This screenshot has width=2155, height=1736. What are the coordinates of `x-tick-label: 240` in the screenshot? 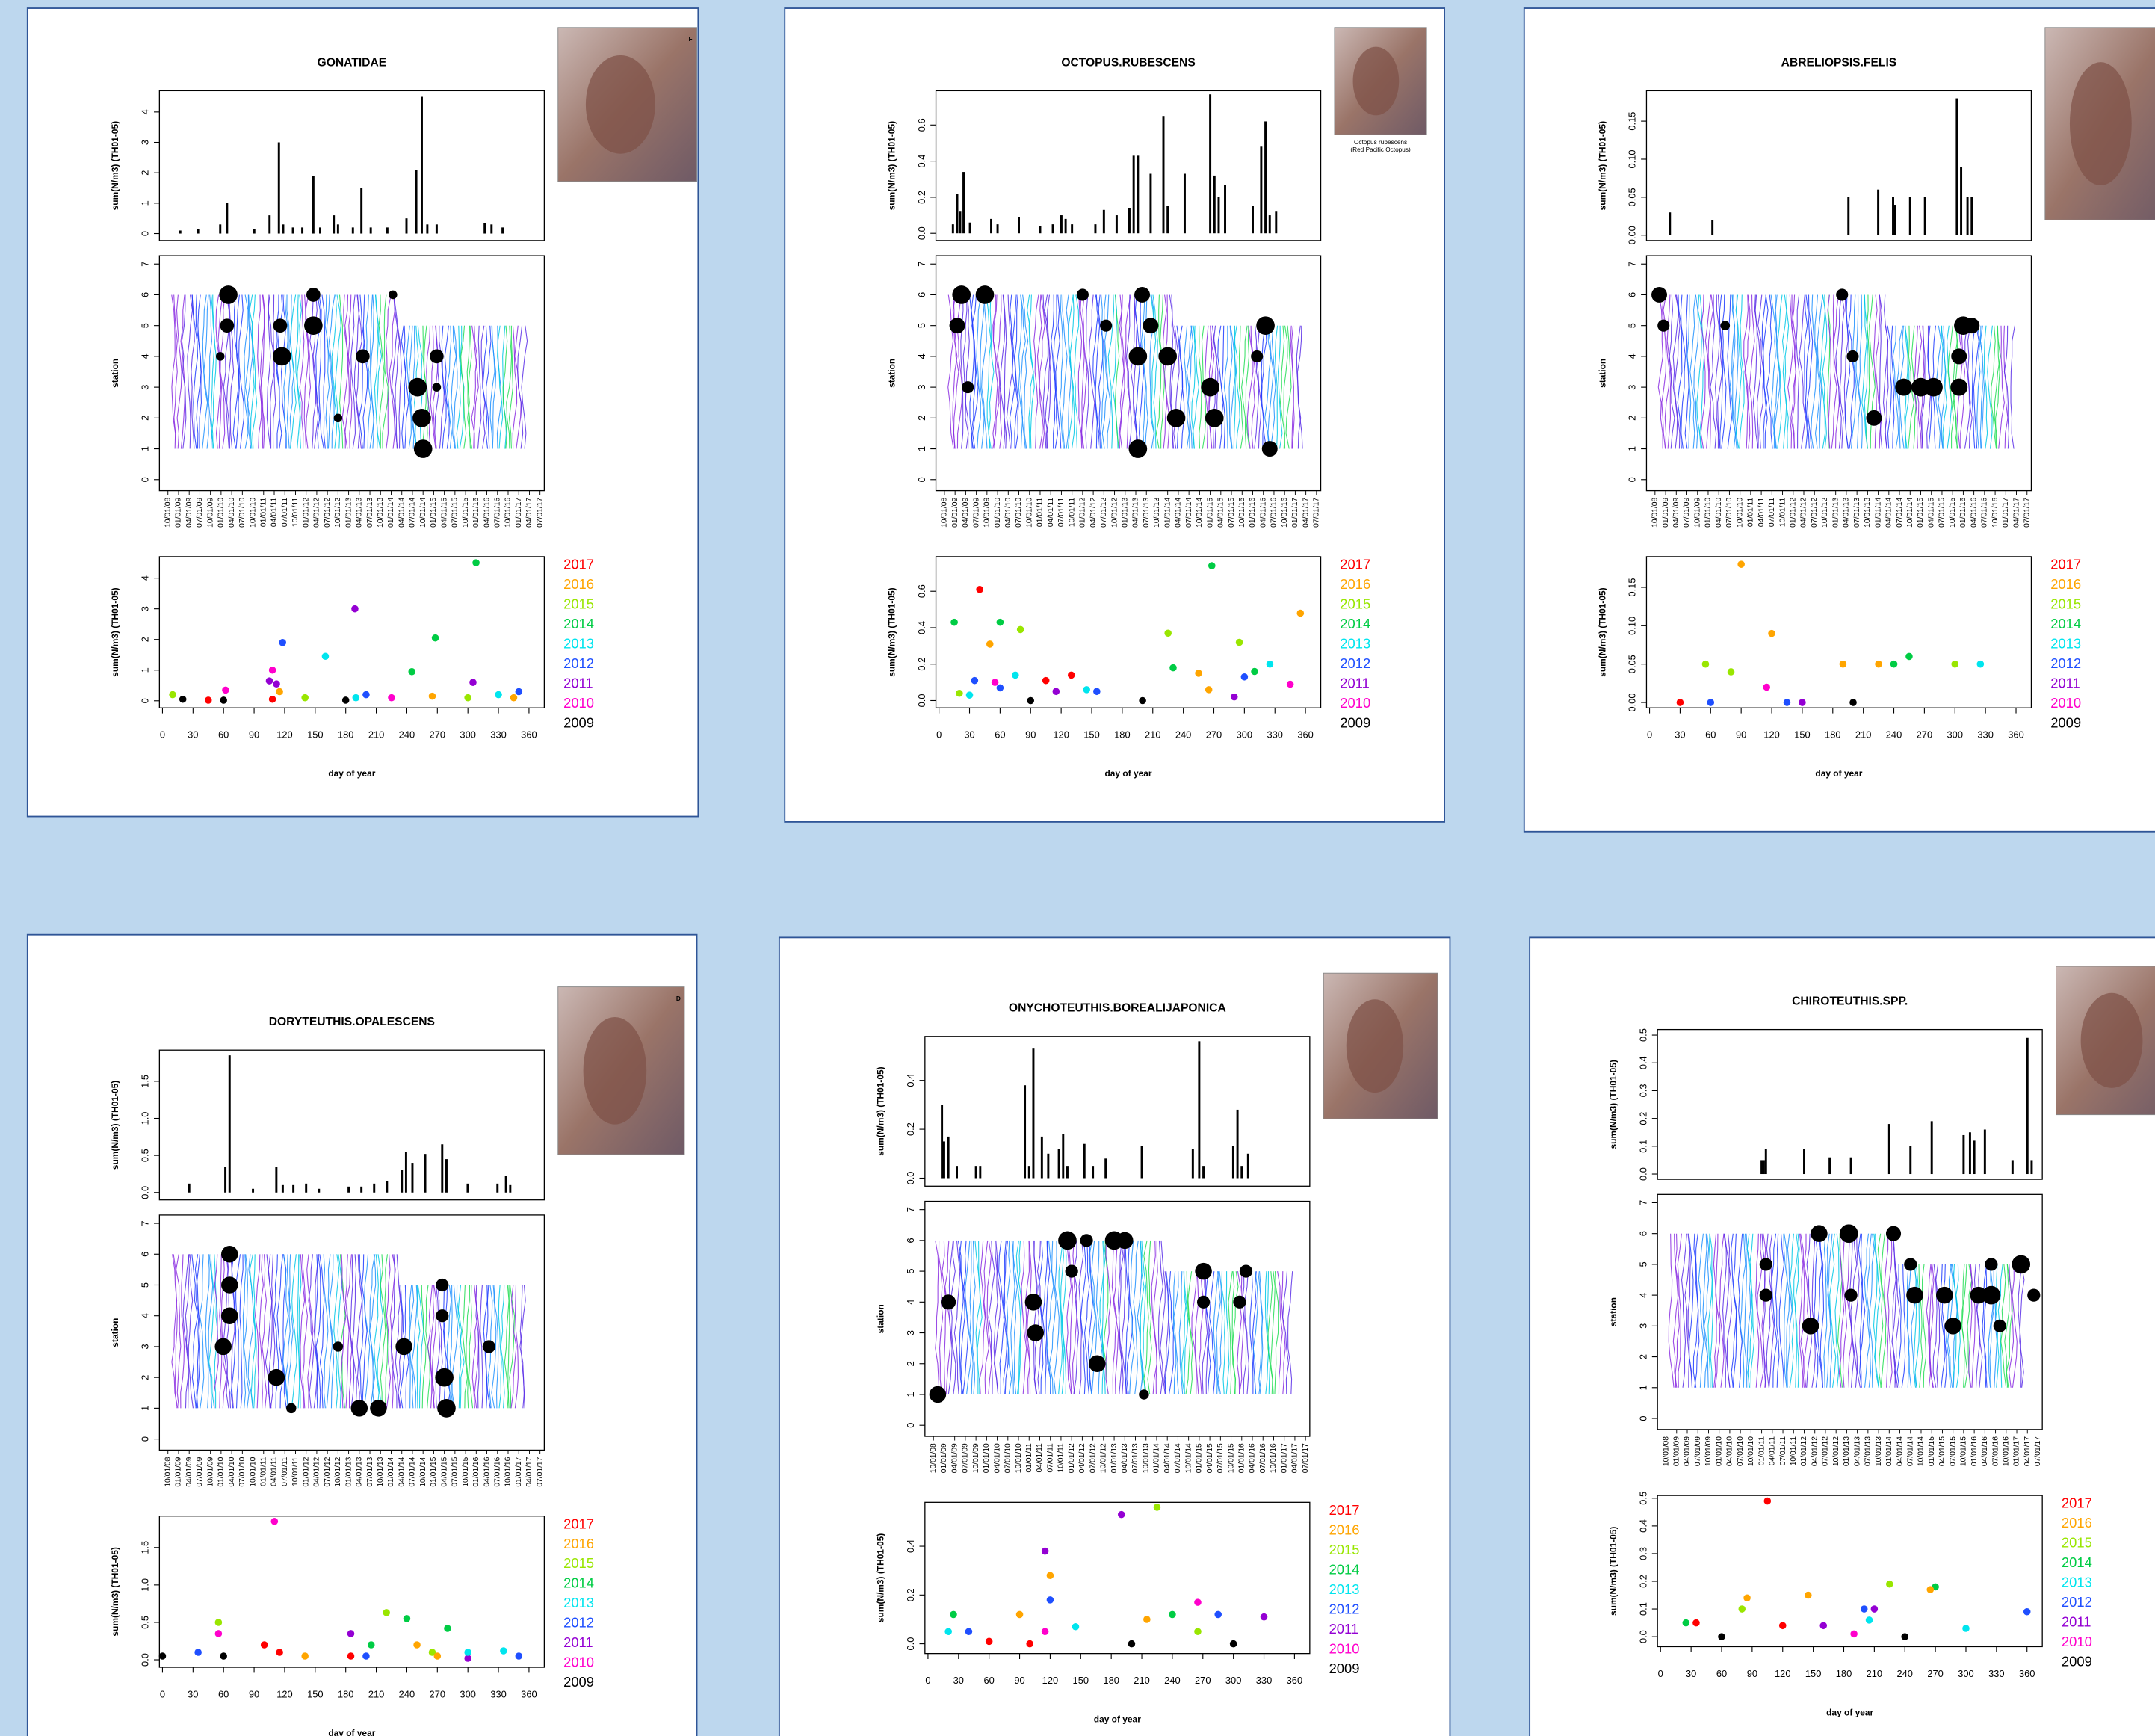 It's located at (1905, 1674).